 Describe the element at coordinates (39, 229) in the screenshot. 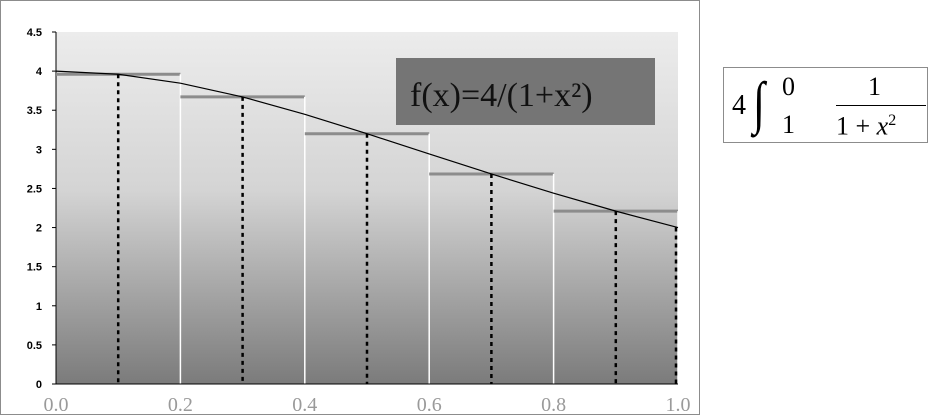

I see `y-tick-label: 2` at that location.